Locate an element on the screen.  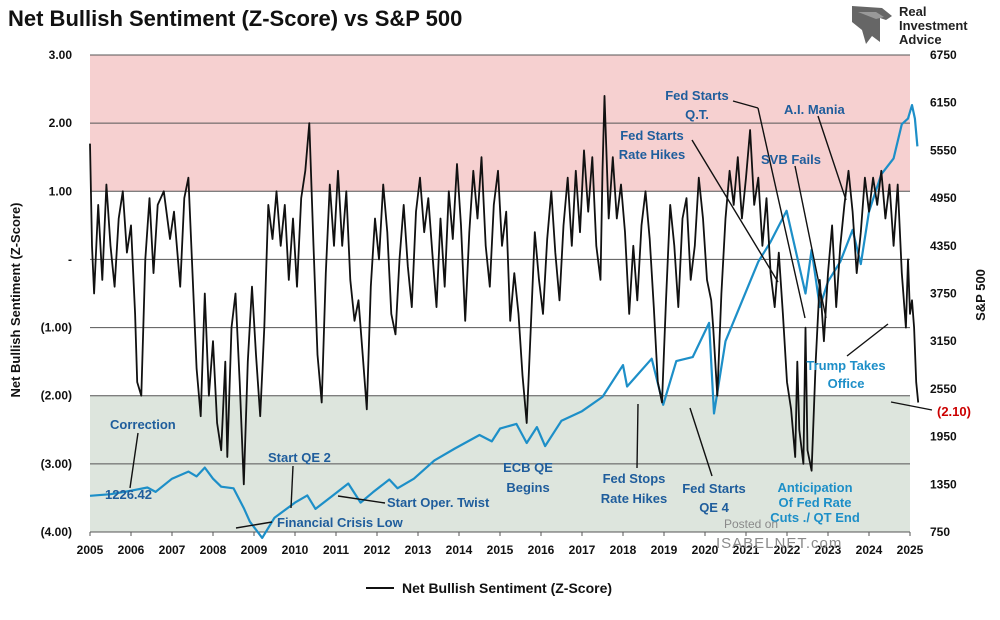
annotation-fed-qt-1: Fed Starts is located at coordinates (697, 95).